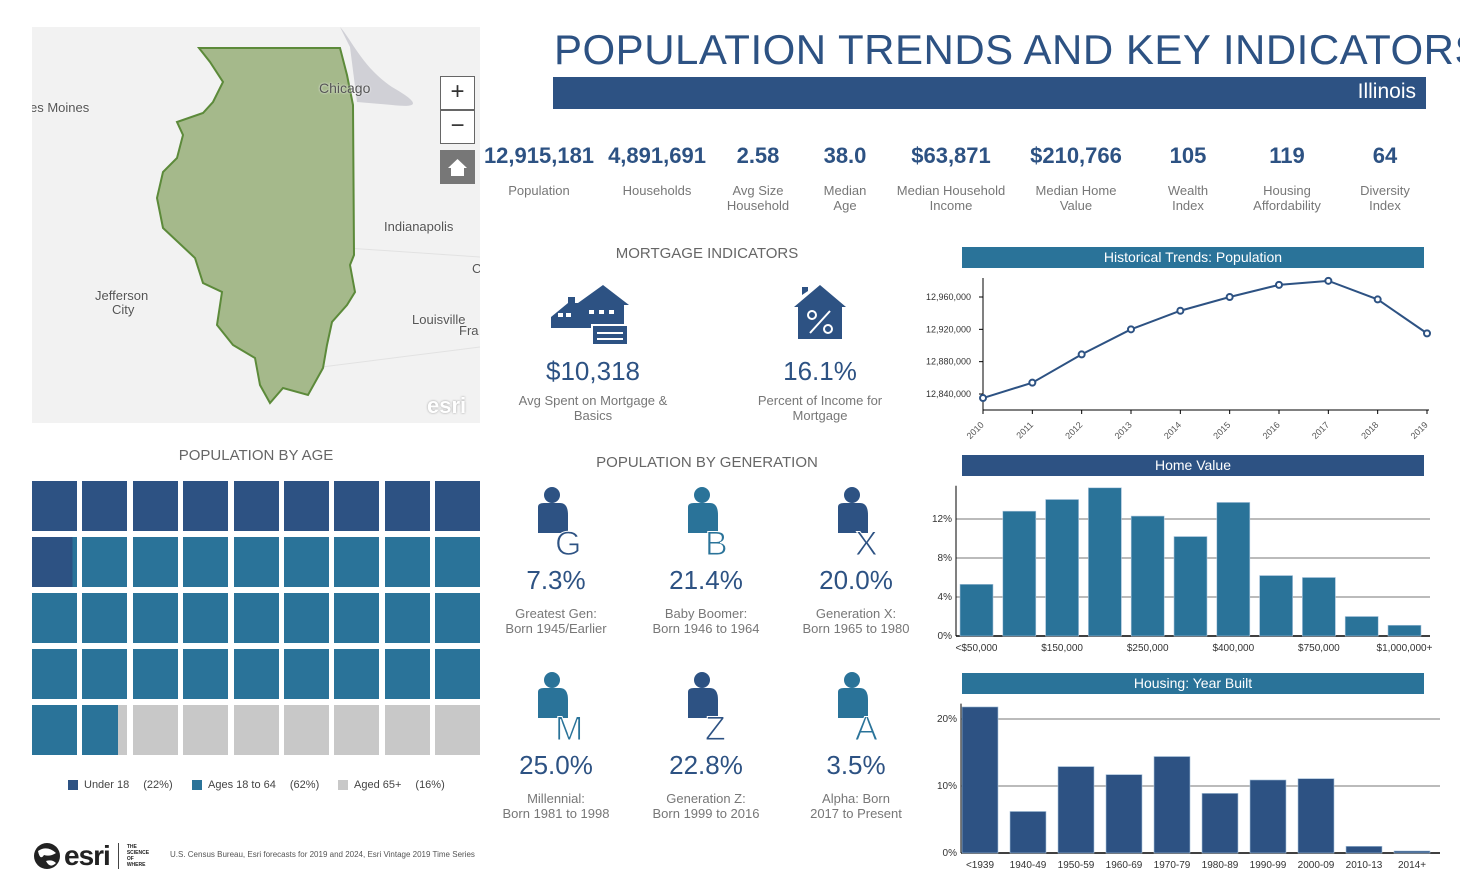  I want to click on stat-label: Households, so click(657, 190).